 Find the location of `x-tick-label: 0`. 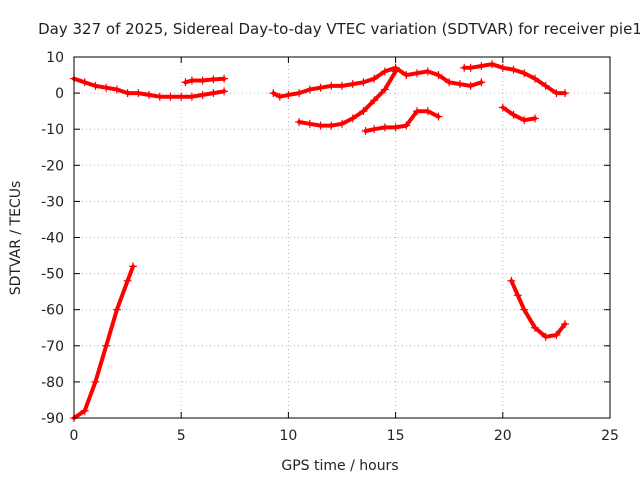

x-tick-label: 0 is located at coordinates (74, 436).